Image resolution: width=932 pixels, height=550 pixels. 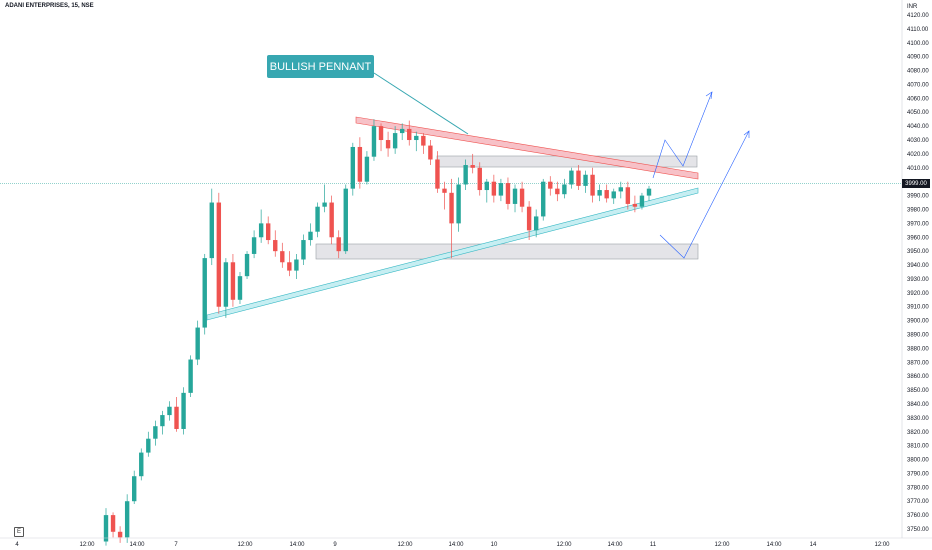 I want to click on label-pointer, so click(x=421, y=103).